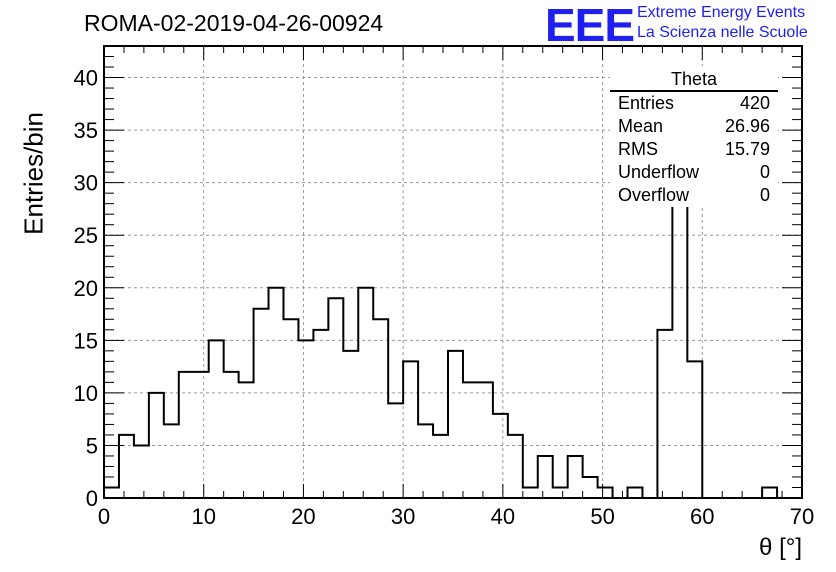  I want to click on stats-row-overflow: Overflow 0, so click(694, 195).